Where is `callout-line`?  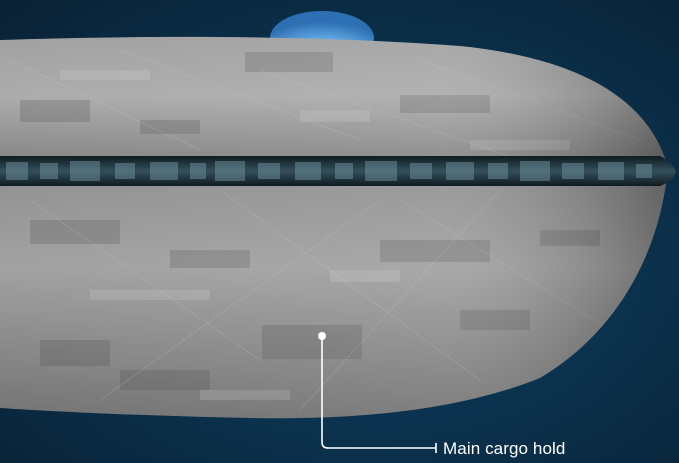
callout-line is located at coordinates (378, 392).